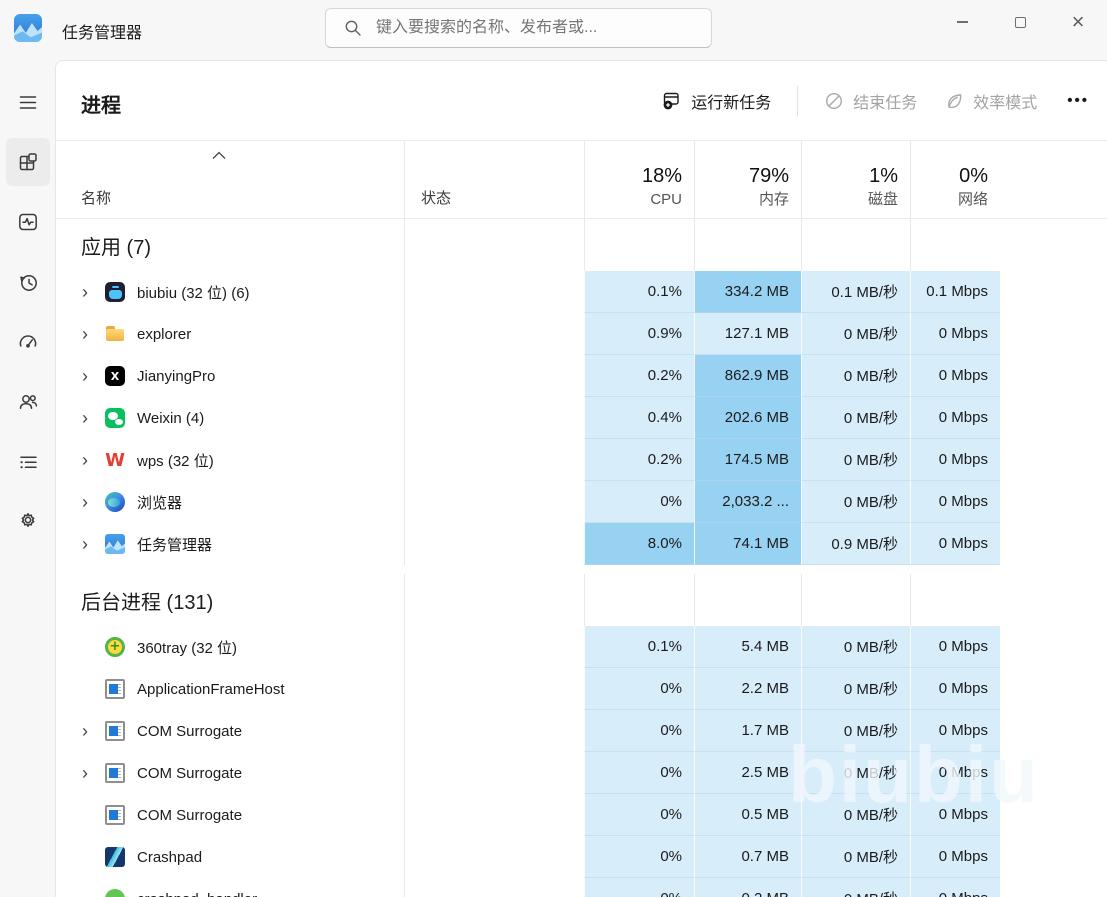 The height and width of the screenshot is (897, 1107). I want to click on more-options-button: •••, so click(1078, 100).